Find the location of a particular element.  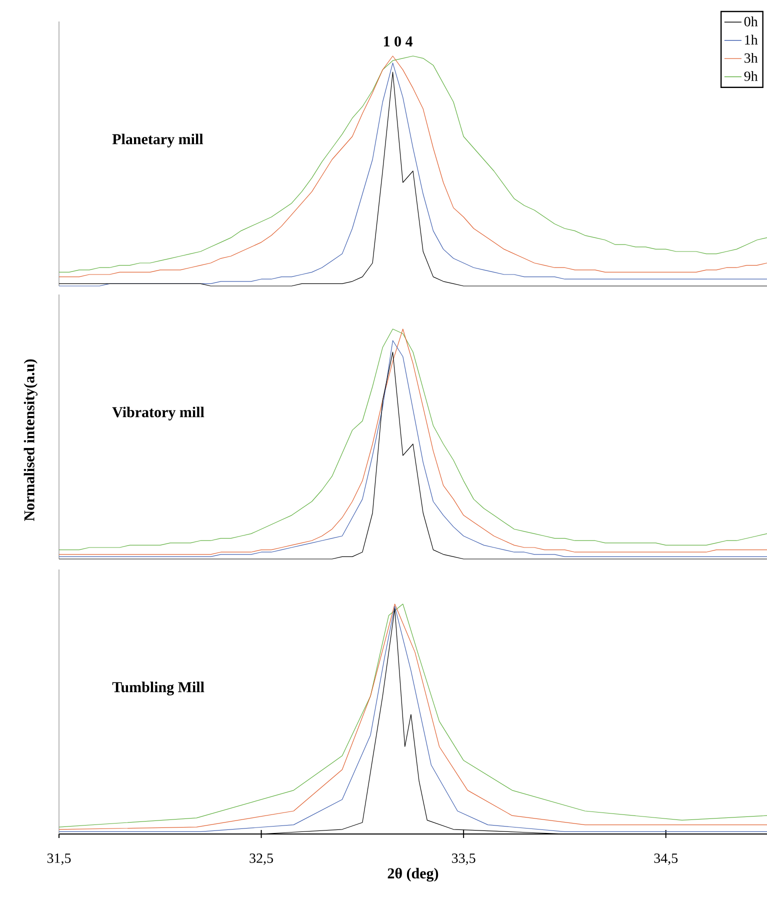

annotation: Tumbling Mill is located at coordinates (158, 689).